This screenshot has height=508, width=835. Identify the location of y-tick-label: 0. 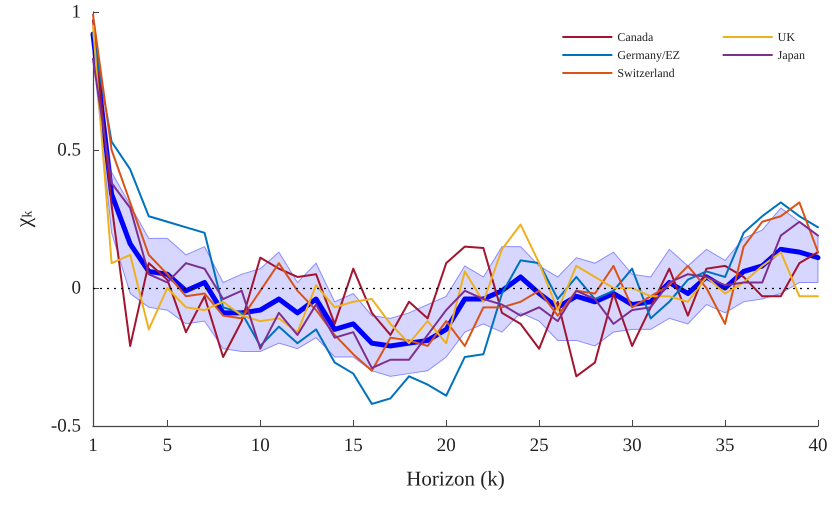
(76, 288).